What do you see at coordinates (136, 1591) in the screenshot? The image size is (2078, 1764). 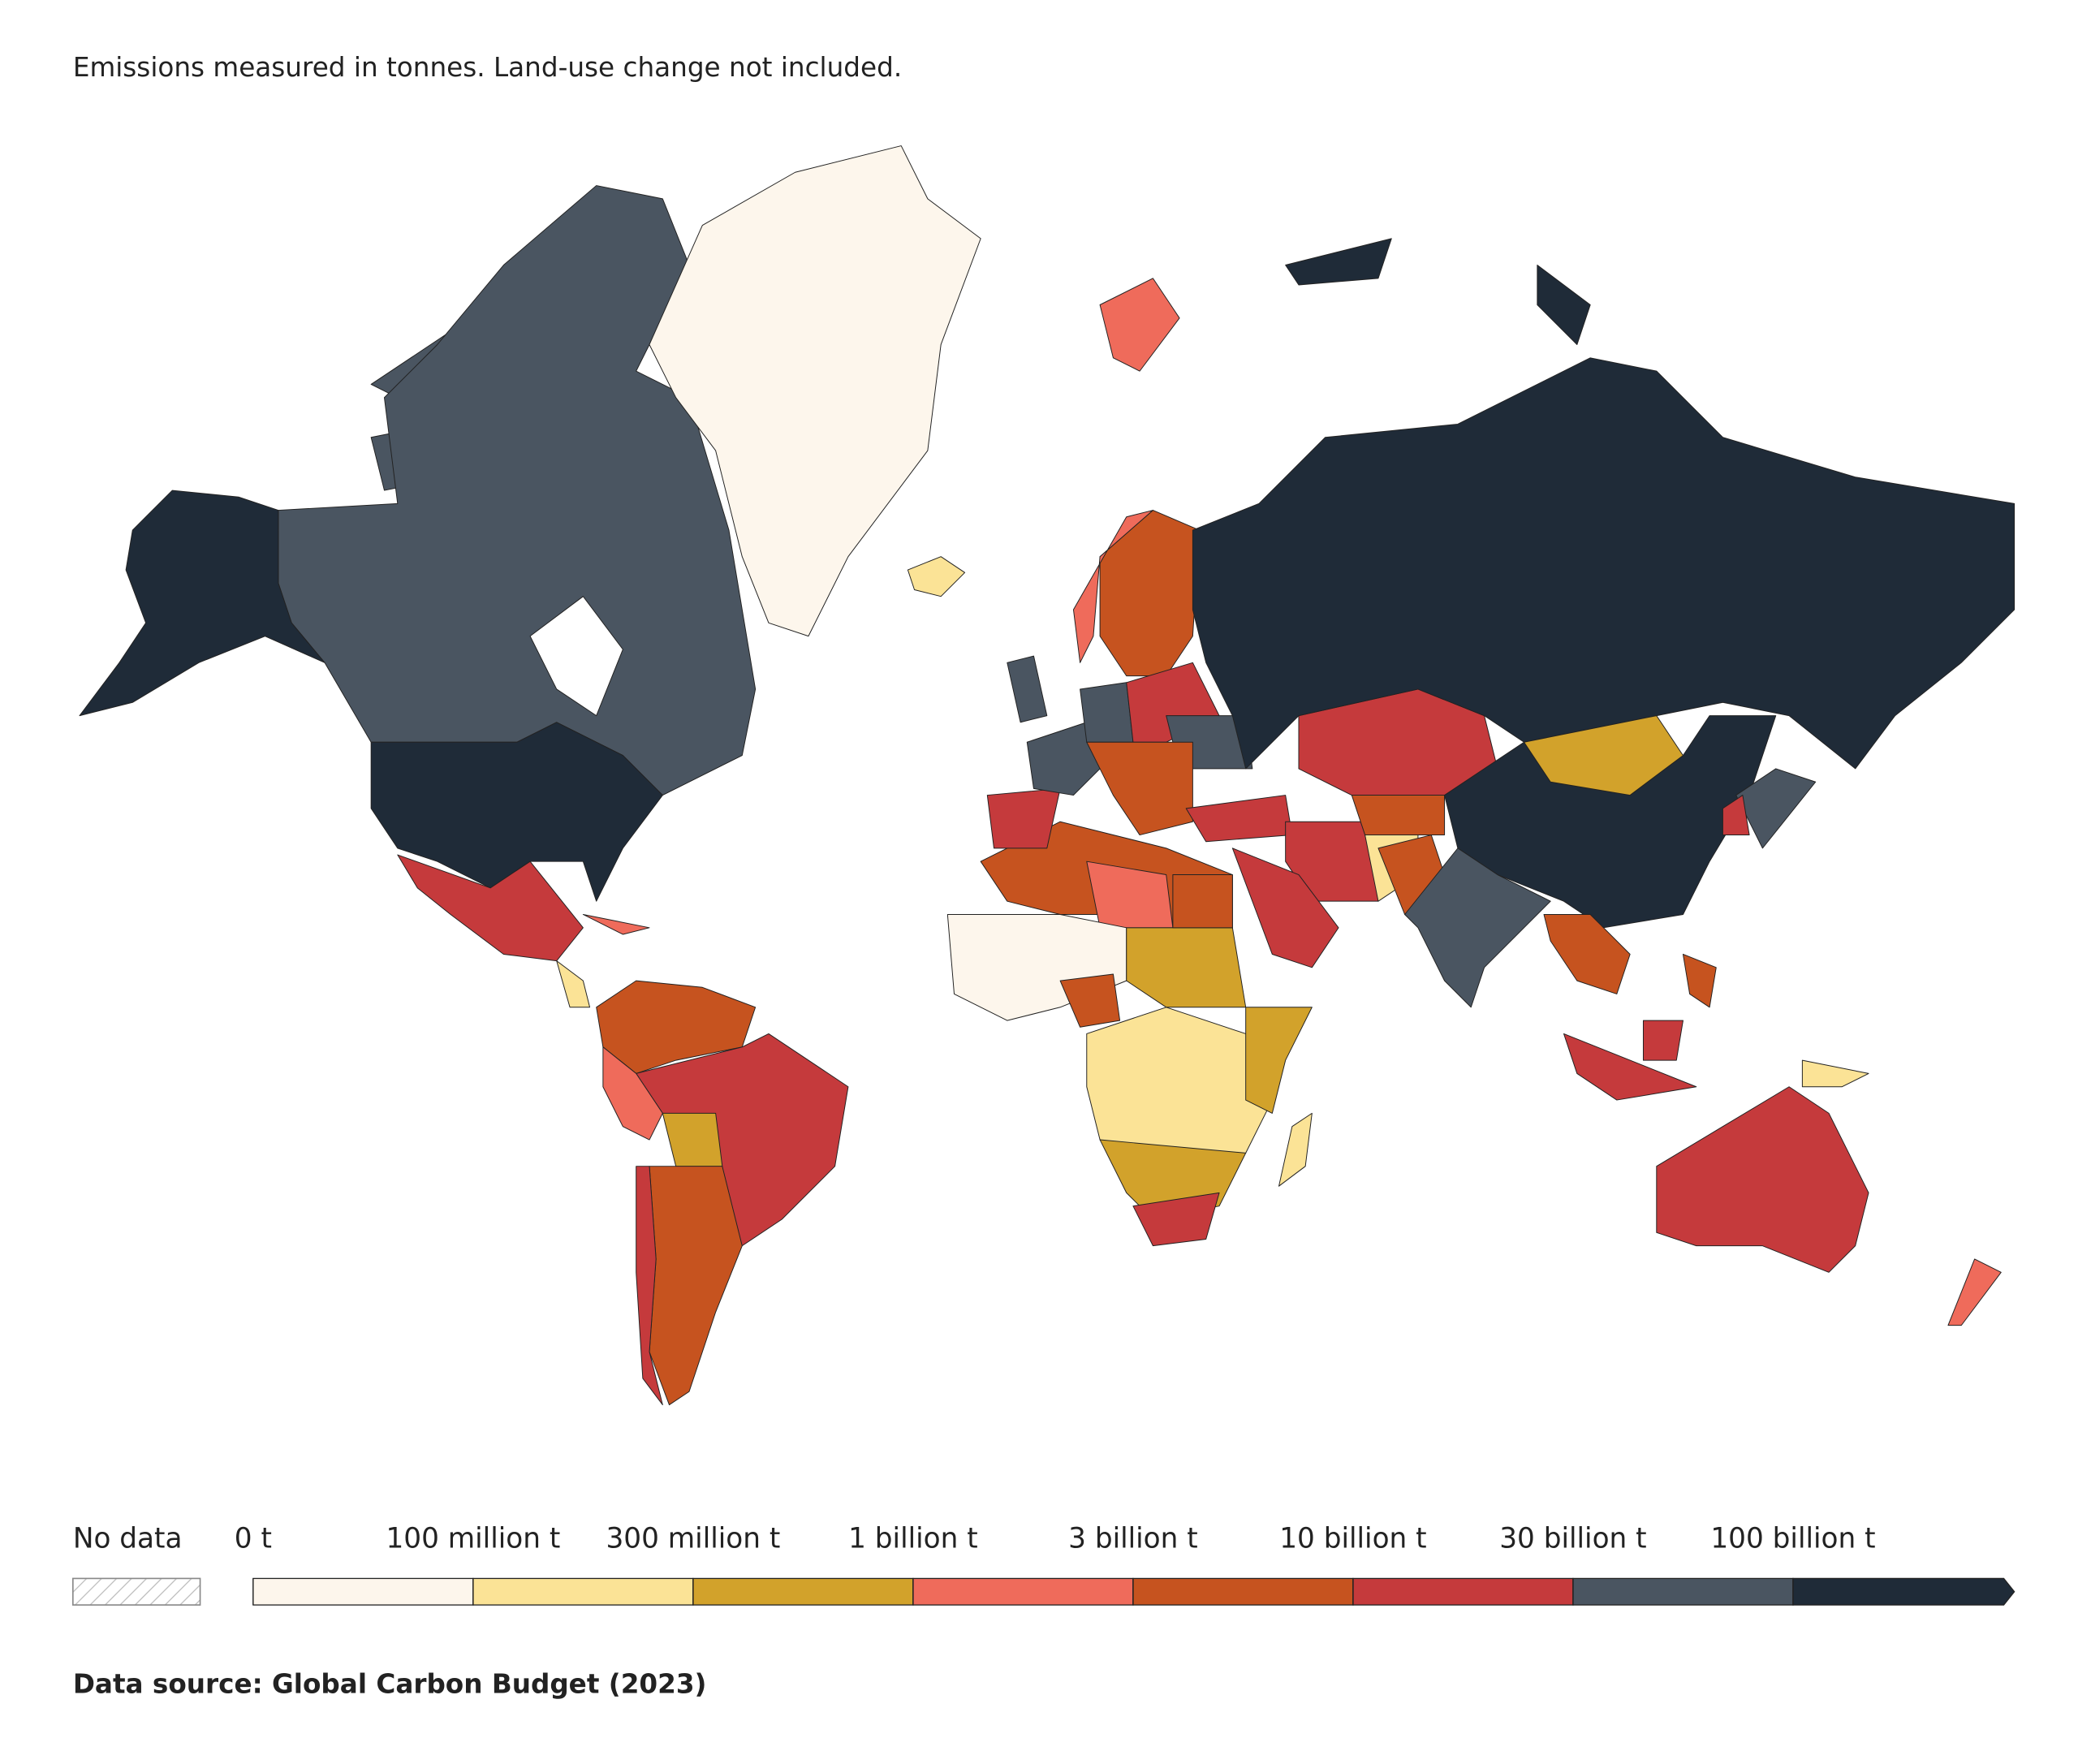 I see `no-data-swatch` at bounding box center [136, 1591].